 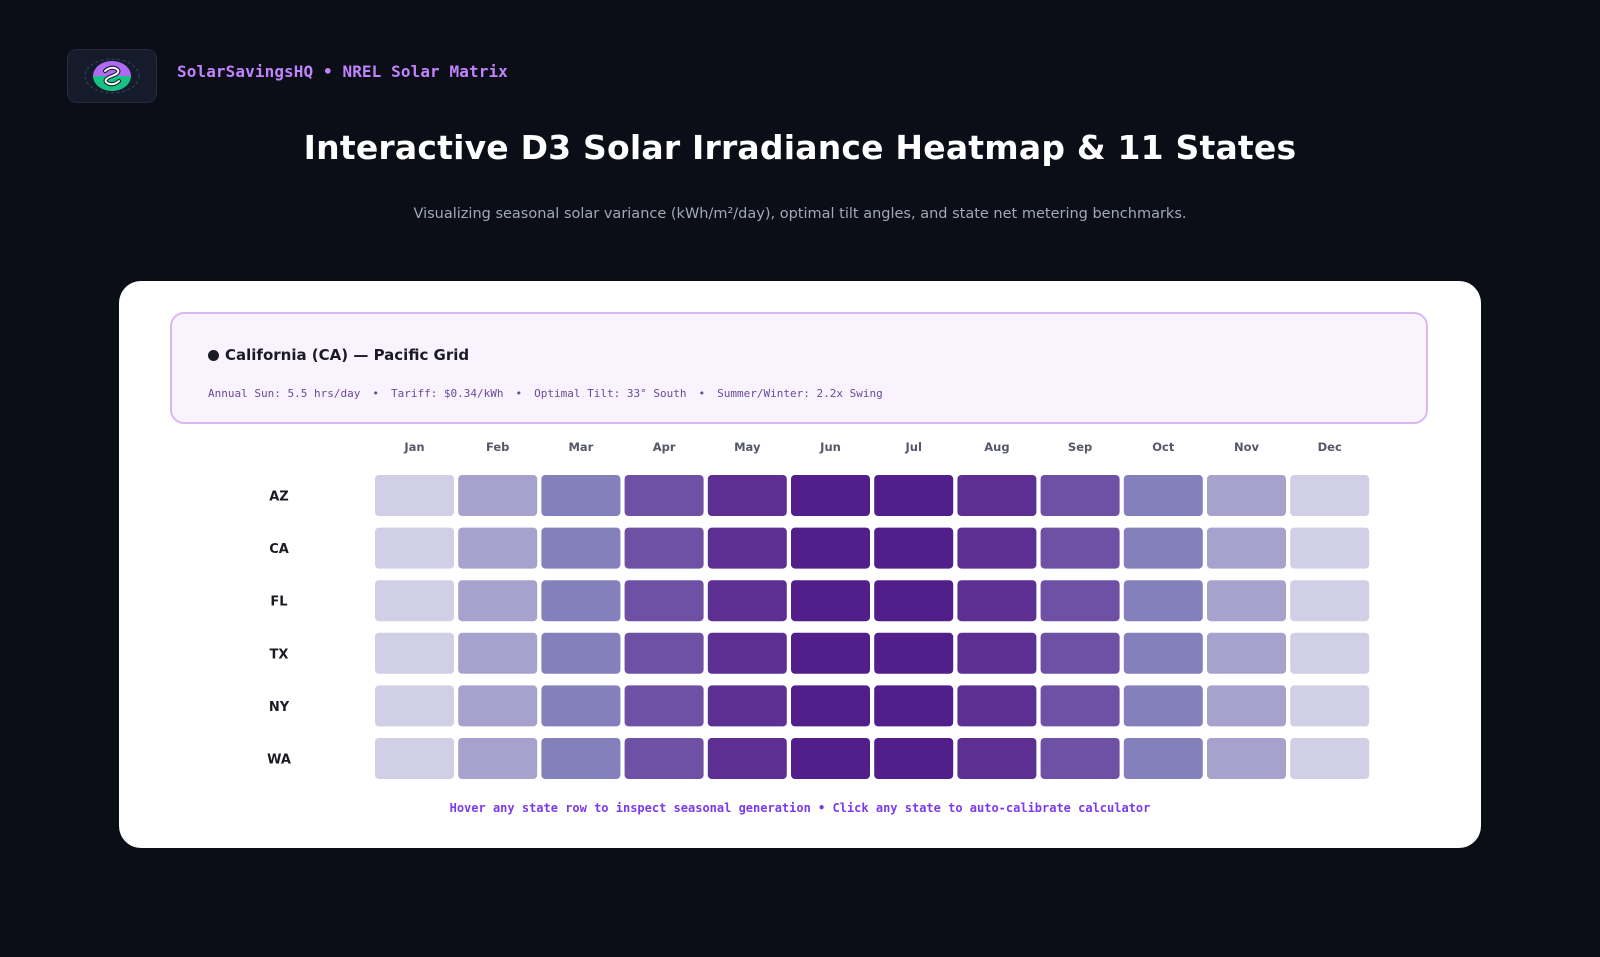 I want to click on heatmap-row-wa: WA, so click(x=818, y=758).